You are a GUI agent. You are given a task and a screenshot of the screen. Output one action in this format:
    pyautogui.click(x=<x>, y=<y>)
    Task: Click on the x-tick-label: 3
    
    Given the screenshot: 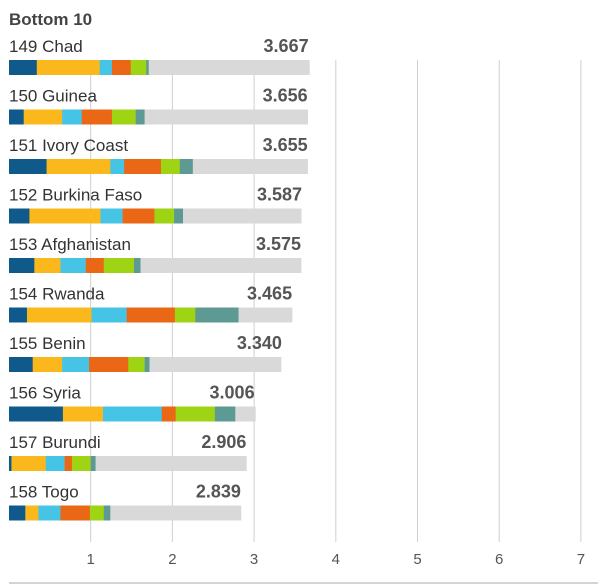 What is the action you would take?
    pyautogui.click(x=254, y=559)
    